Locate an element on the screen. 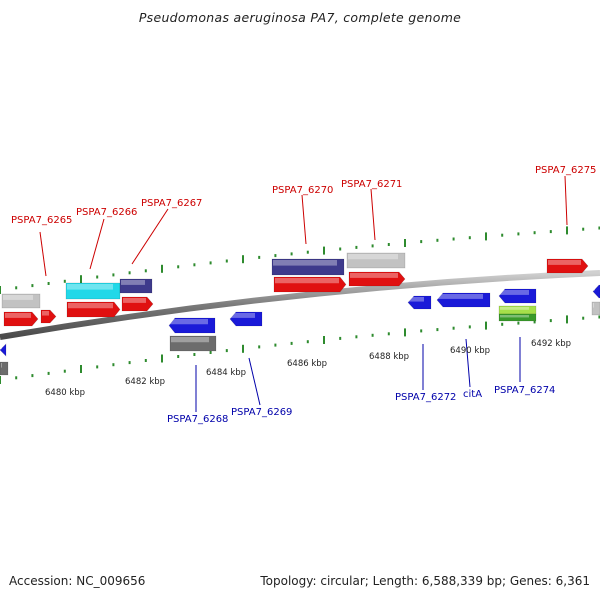 Image resolution: width=600 pixels, height=600 pixels. scale-label: 6490 kbp is located at coordinates (470, 351).